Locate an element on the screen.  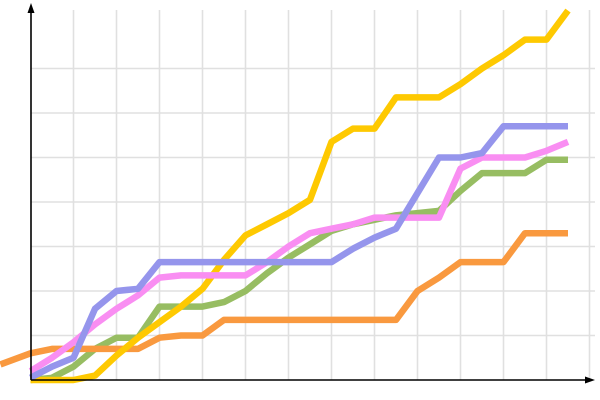
y-axis-arrow-icon is located at coordinates (31, 8).